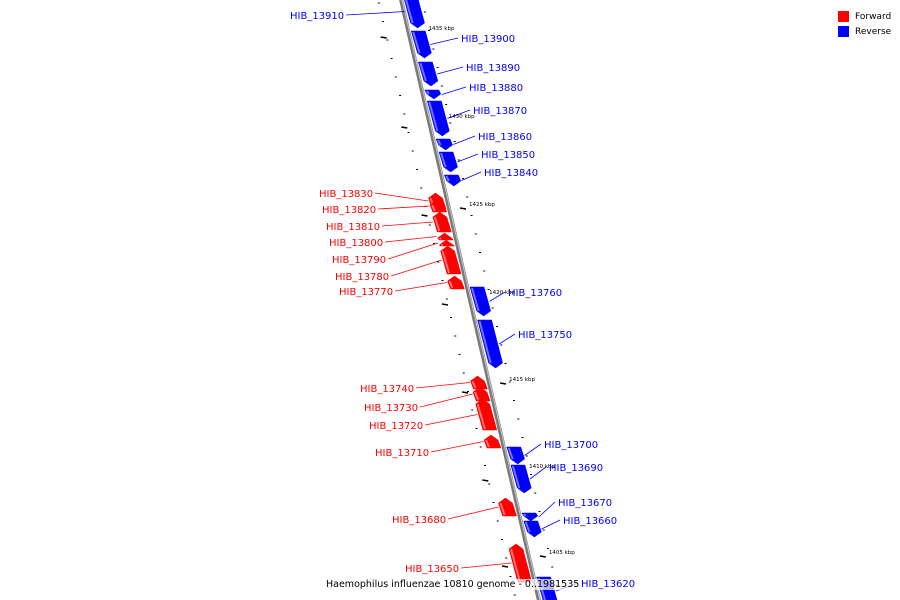 This screenshot has width=900, height=600. What do you see at coordinates (502, 293) in the screenshot?
I see `scale-tick-label: 1420 kbp` at bounding box center [502, 293].